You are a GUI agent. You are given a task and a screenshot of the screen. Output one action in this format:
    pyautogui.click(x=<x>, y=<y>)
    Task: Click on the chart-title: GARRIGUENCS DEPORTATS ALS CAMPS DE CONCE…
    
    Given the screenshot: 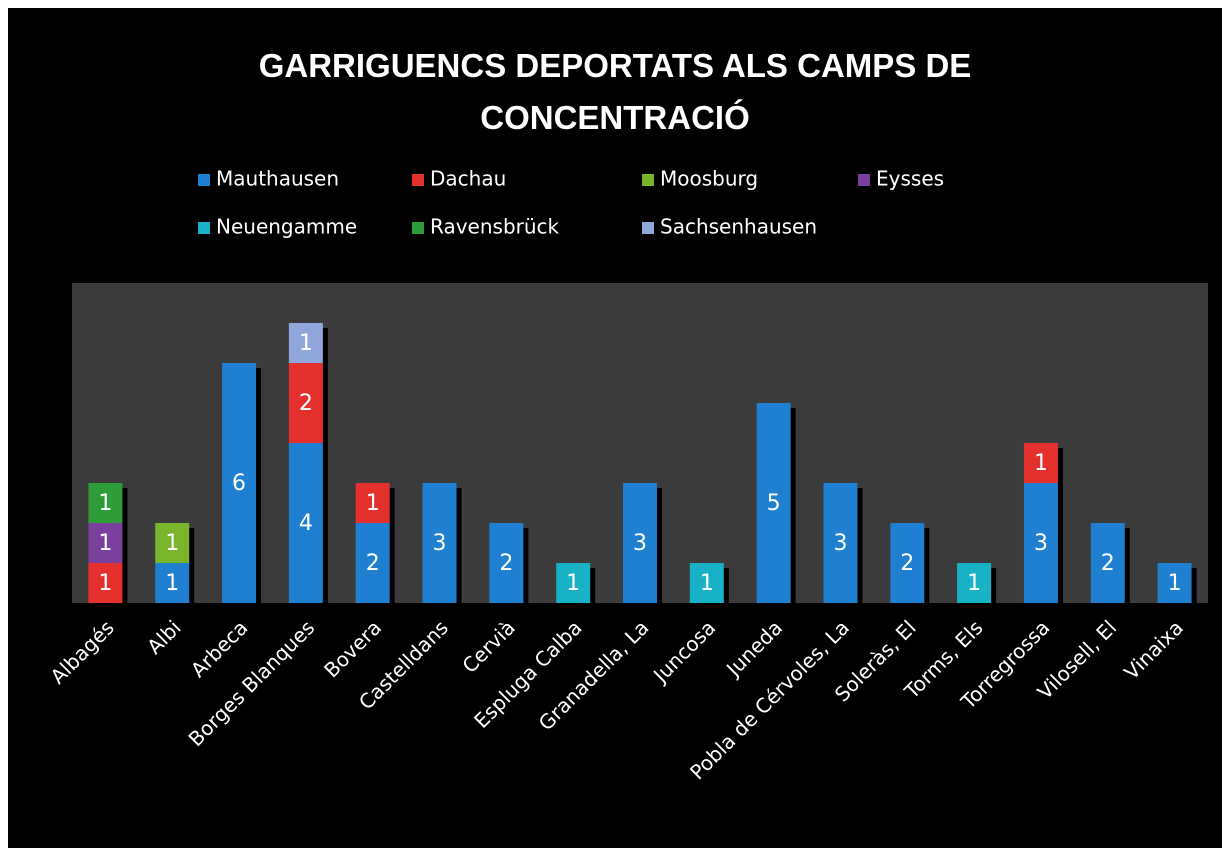 What is the action you would take?
    pyautogui.click(x=615, y=91)
    